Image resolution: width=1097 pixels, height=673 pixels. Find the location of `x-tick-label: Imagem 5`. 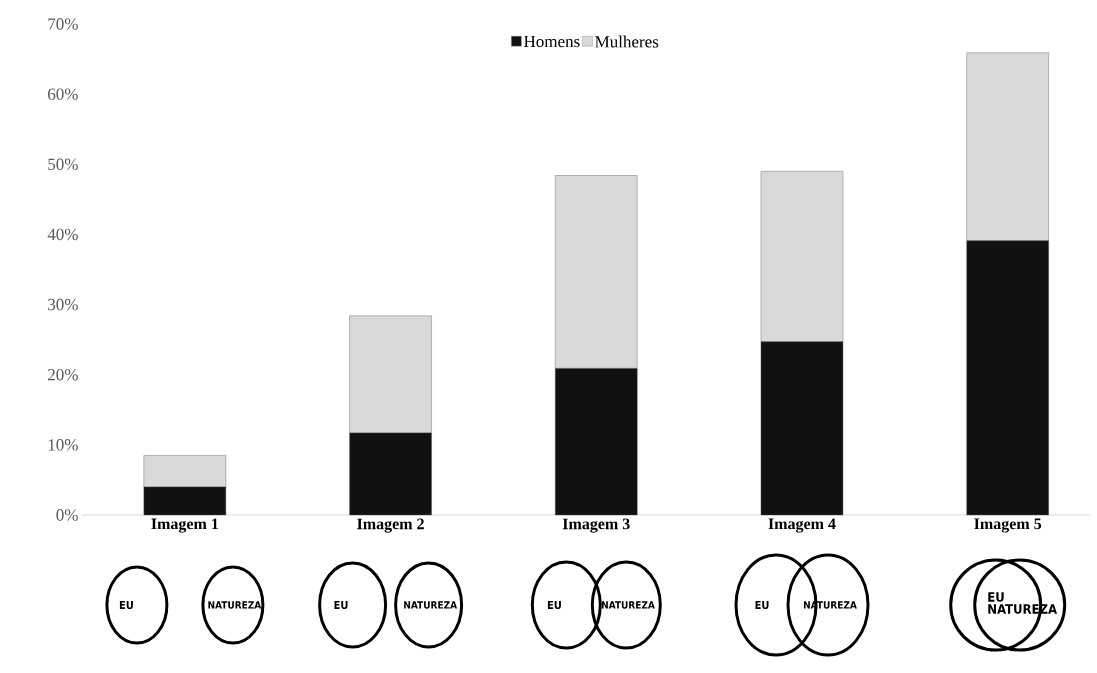

x-tick-label: Imagem 5 is located at coordinates (1008, 525).